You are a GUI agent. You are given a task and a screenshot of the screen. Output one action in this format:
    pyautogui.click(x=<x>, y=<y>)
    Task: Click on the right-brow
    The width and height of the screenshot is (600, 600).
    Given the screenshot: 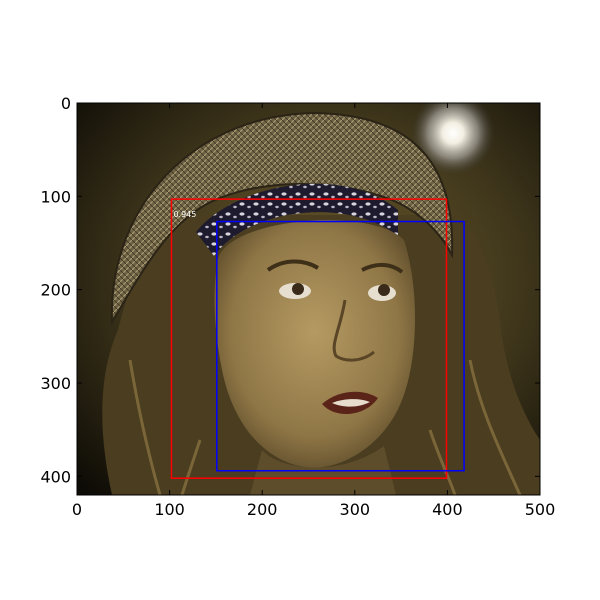 What is the action you would take?
    pyautogui.click(x=382, y=268)
    